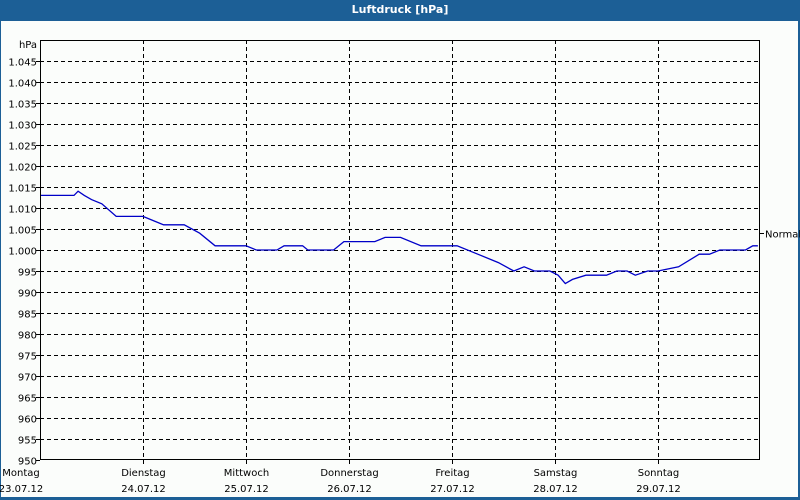 Image resolution: width=800 pixels, height=500 pixels. I want to click on y-tick-label: 970, so click(27, 378).